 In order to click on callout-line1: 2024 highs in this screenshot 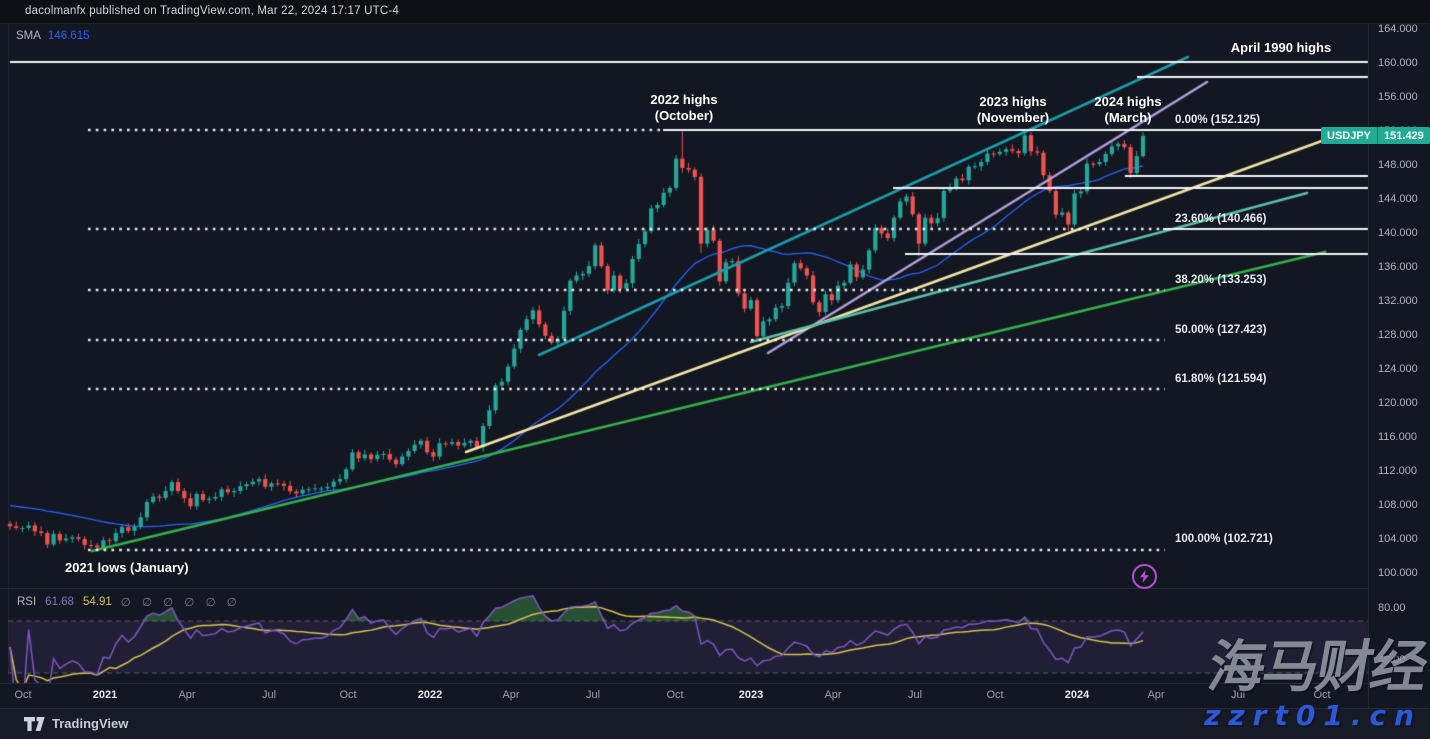, I will do `click(1128, 101)`.